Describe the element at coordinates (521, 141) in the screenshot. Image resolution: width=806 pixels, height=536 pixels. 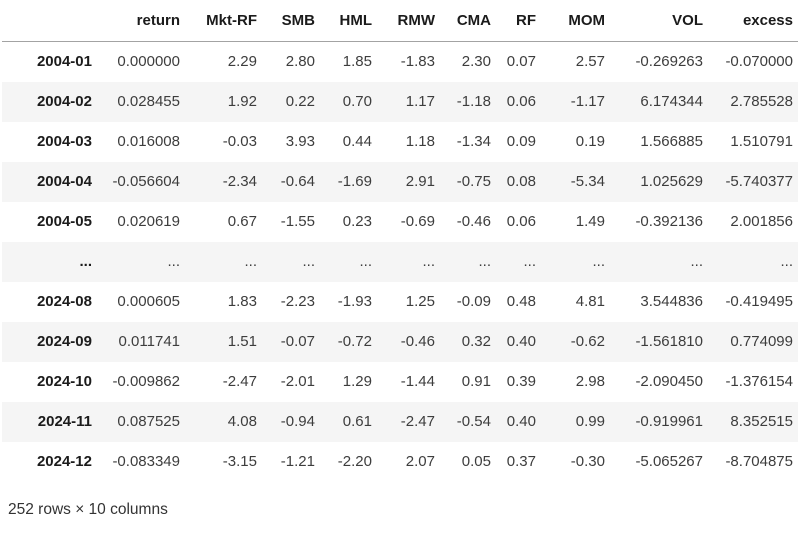
I see `cell: 0.09` at that location.